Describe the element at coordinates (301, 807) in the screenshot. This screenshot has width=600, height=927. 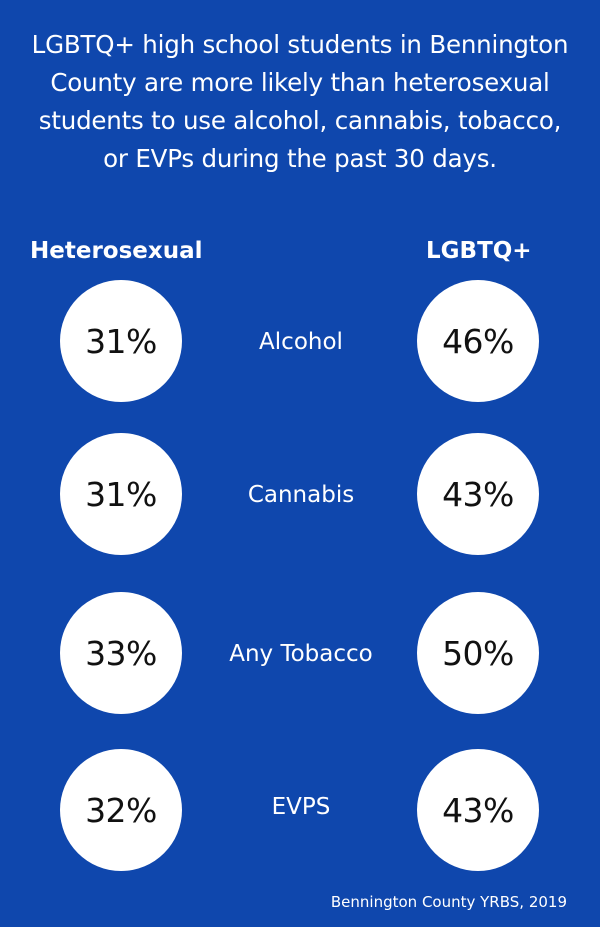
I see `row-label-evps: EVPS` at that location.